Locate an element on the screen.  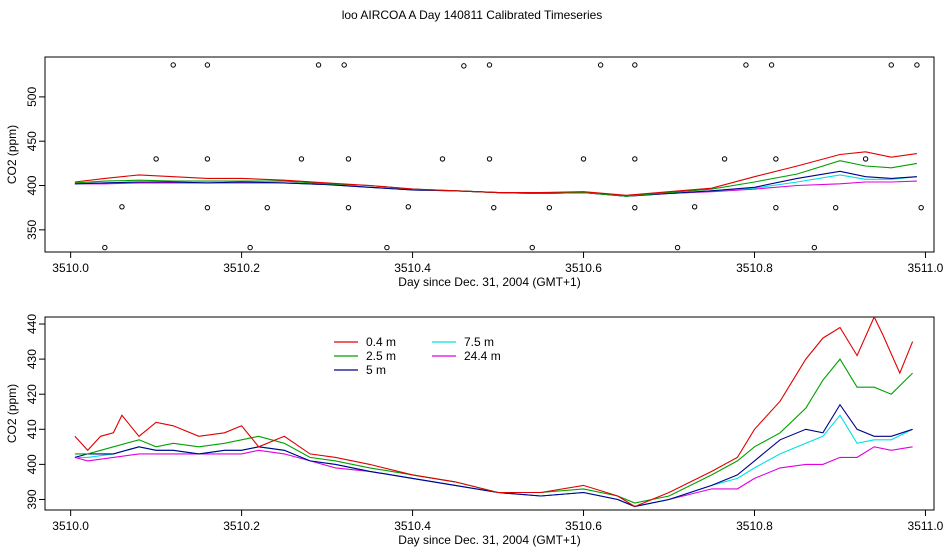
y-tick-label: 410 is located at coordinates (32, 429).